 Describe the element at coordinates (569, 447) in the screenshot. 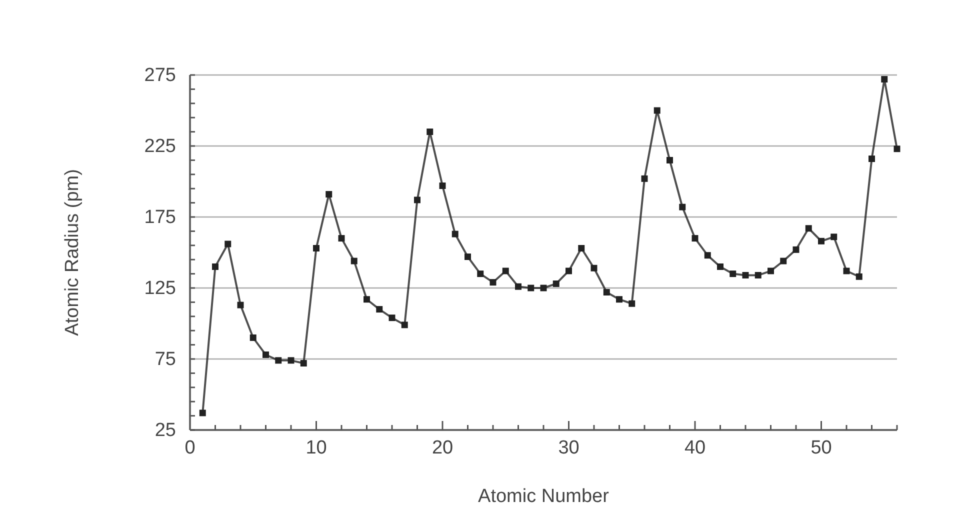

I see `x-tick-label: 30` at that location.